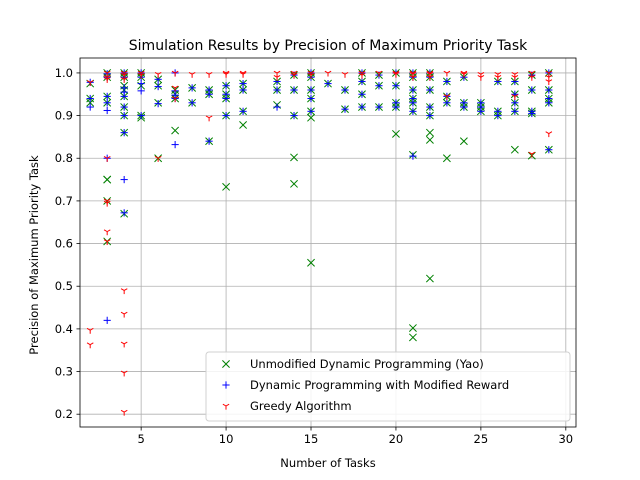 Image resolution: width=640 pixels, height=480 pixels. I want to click on x-tick-label: 20, so click(396, 439).